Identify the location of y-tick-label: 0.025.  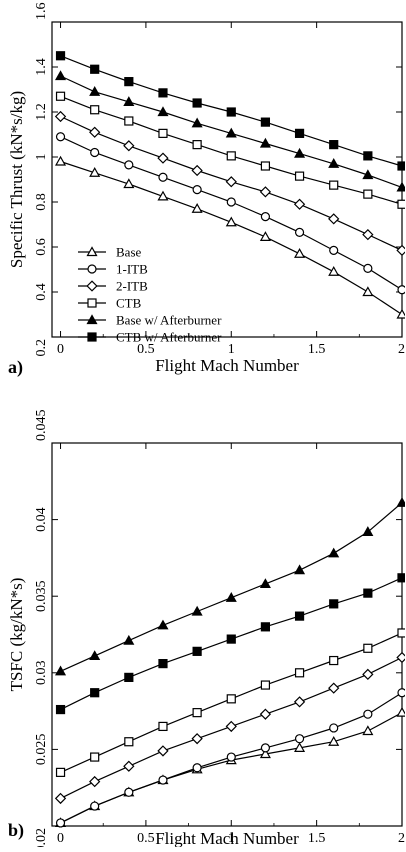
(41, 750).